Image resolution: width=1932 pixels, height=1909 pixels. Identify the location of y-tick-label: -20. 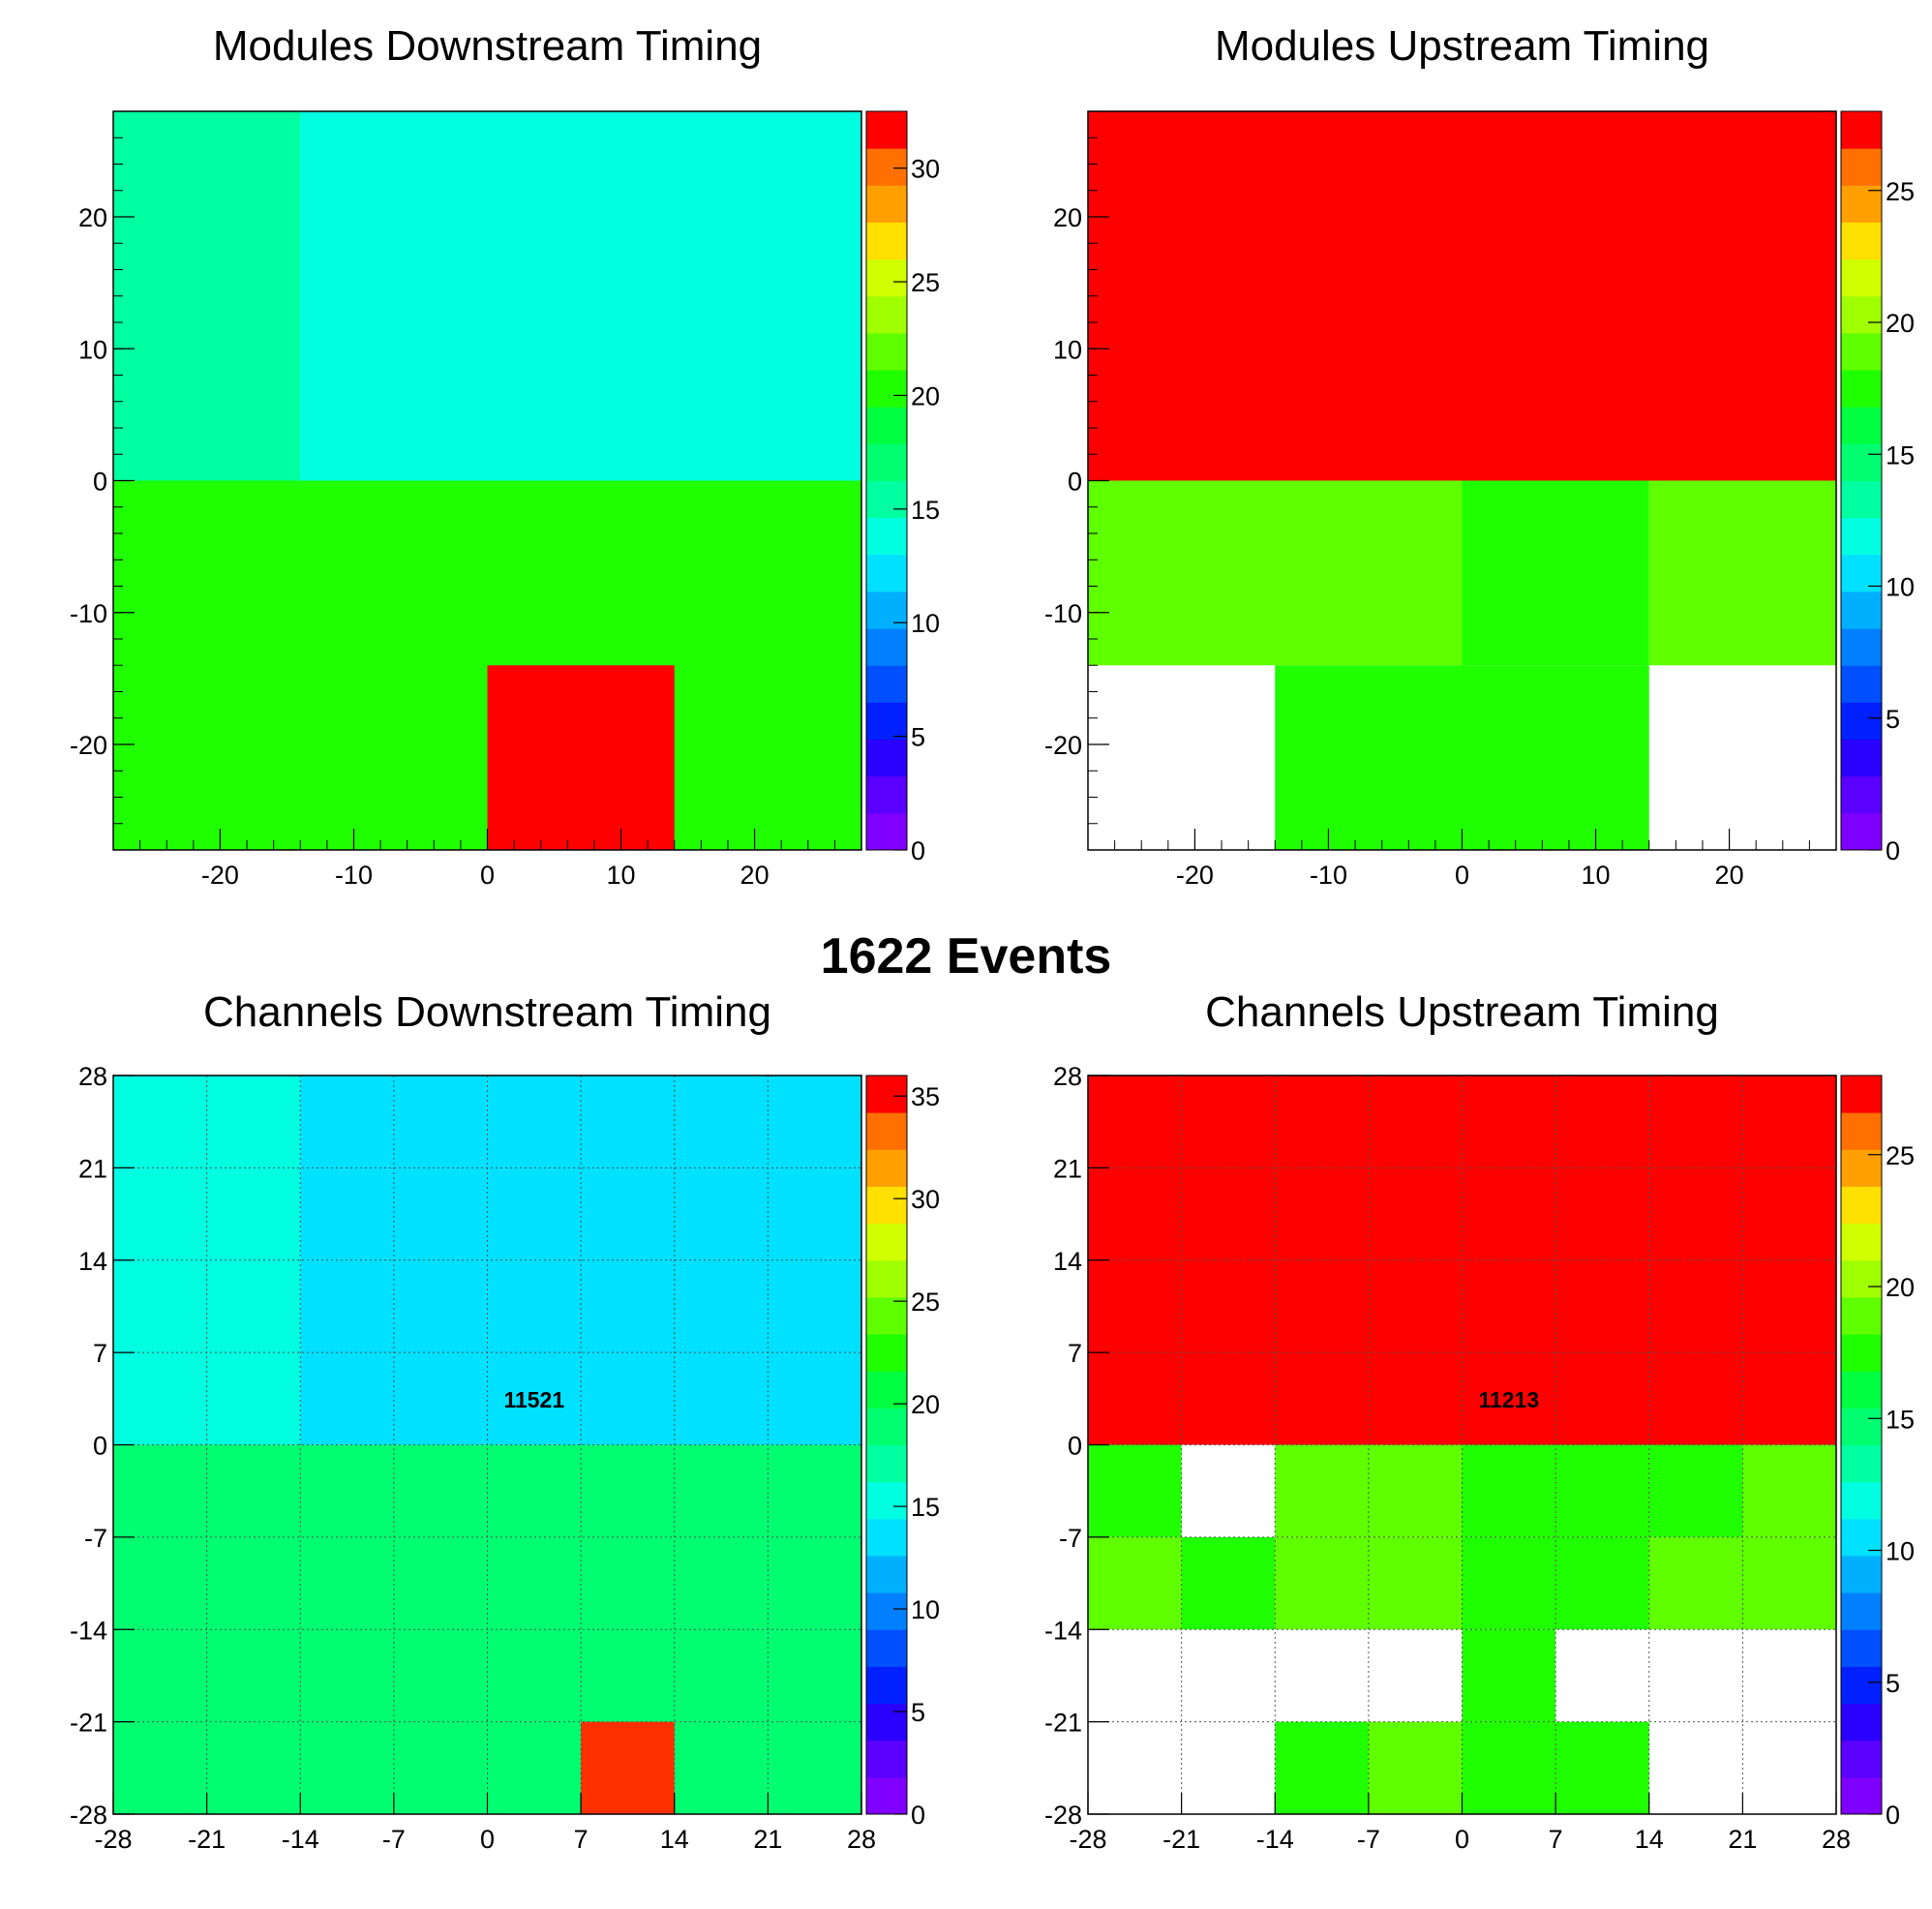
(88, 745).